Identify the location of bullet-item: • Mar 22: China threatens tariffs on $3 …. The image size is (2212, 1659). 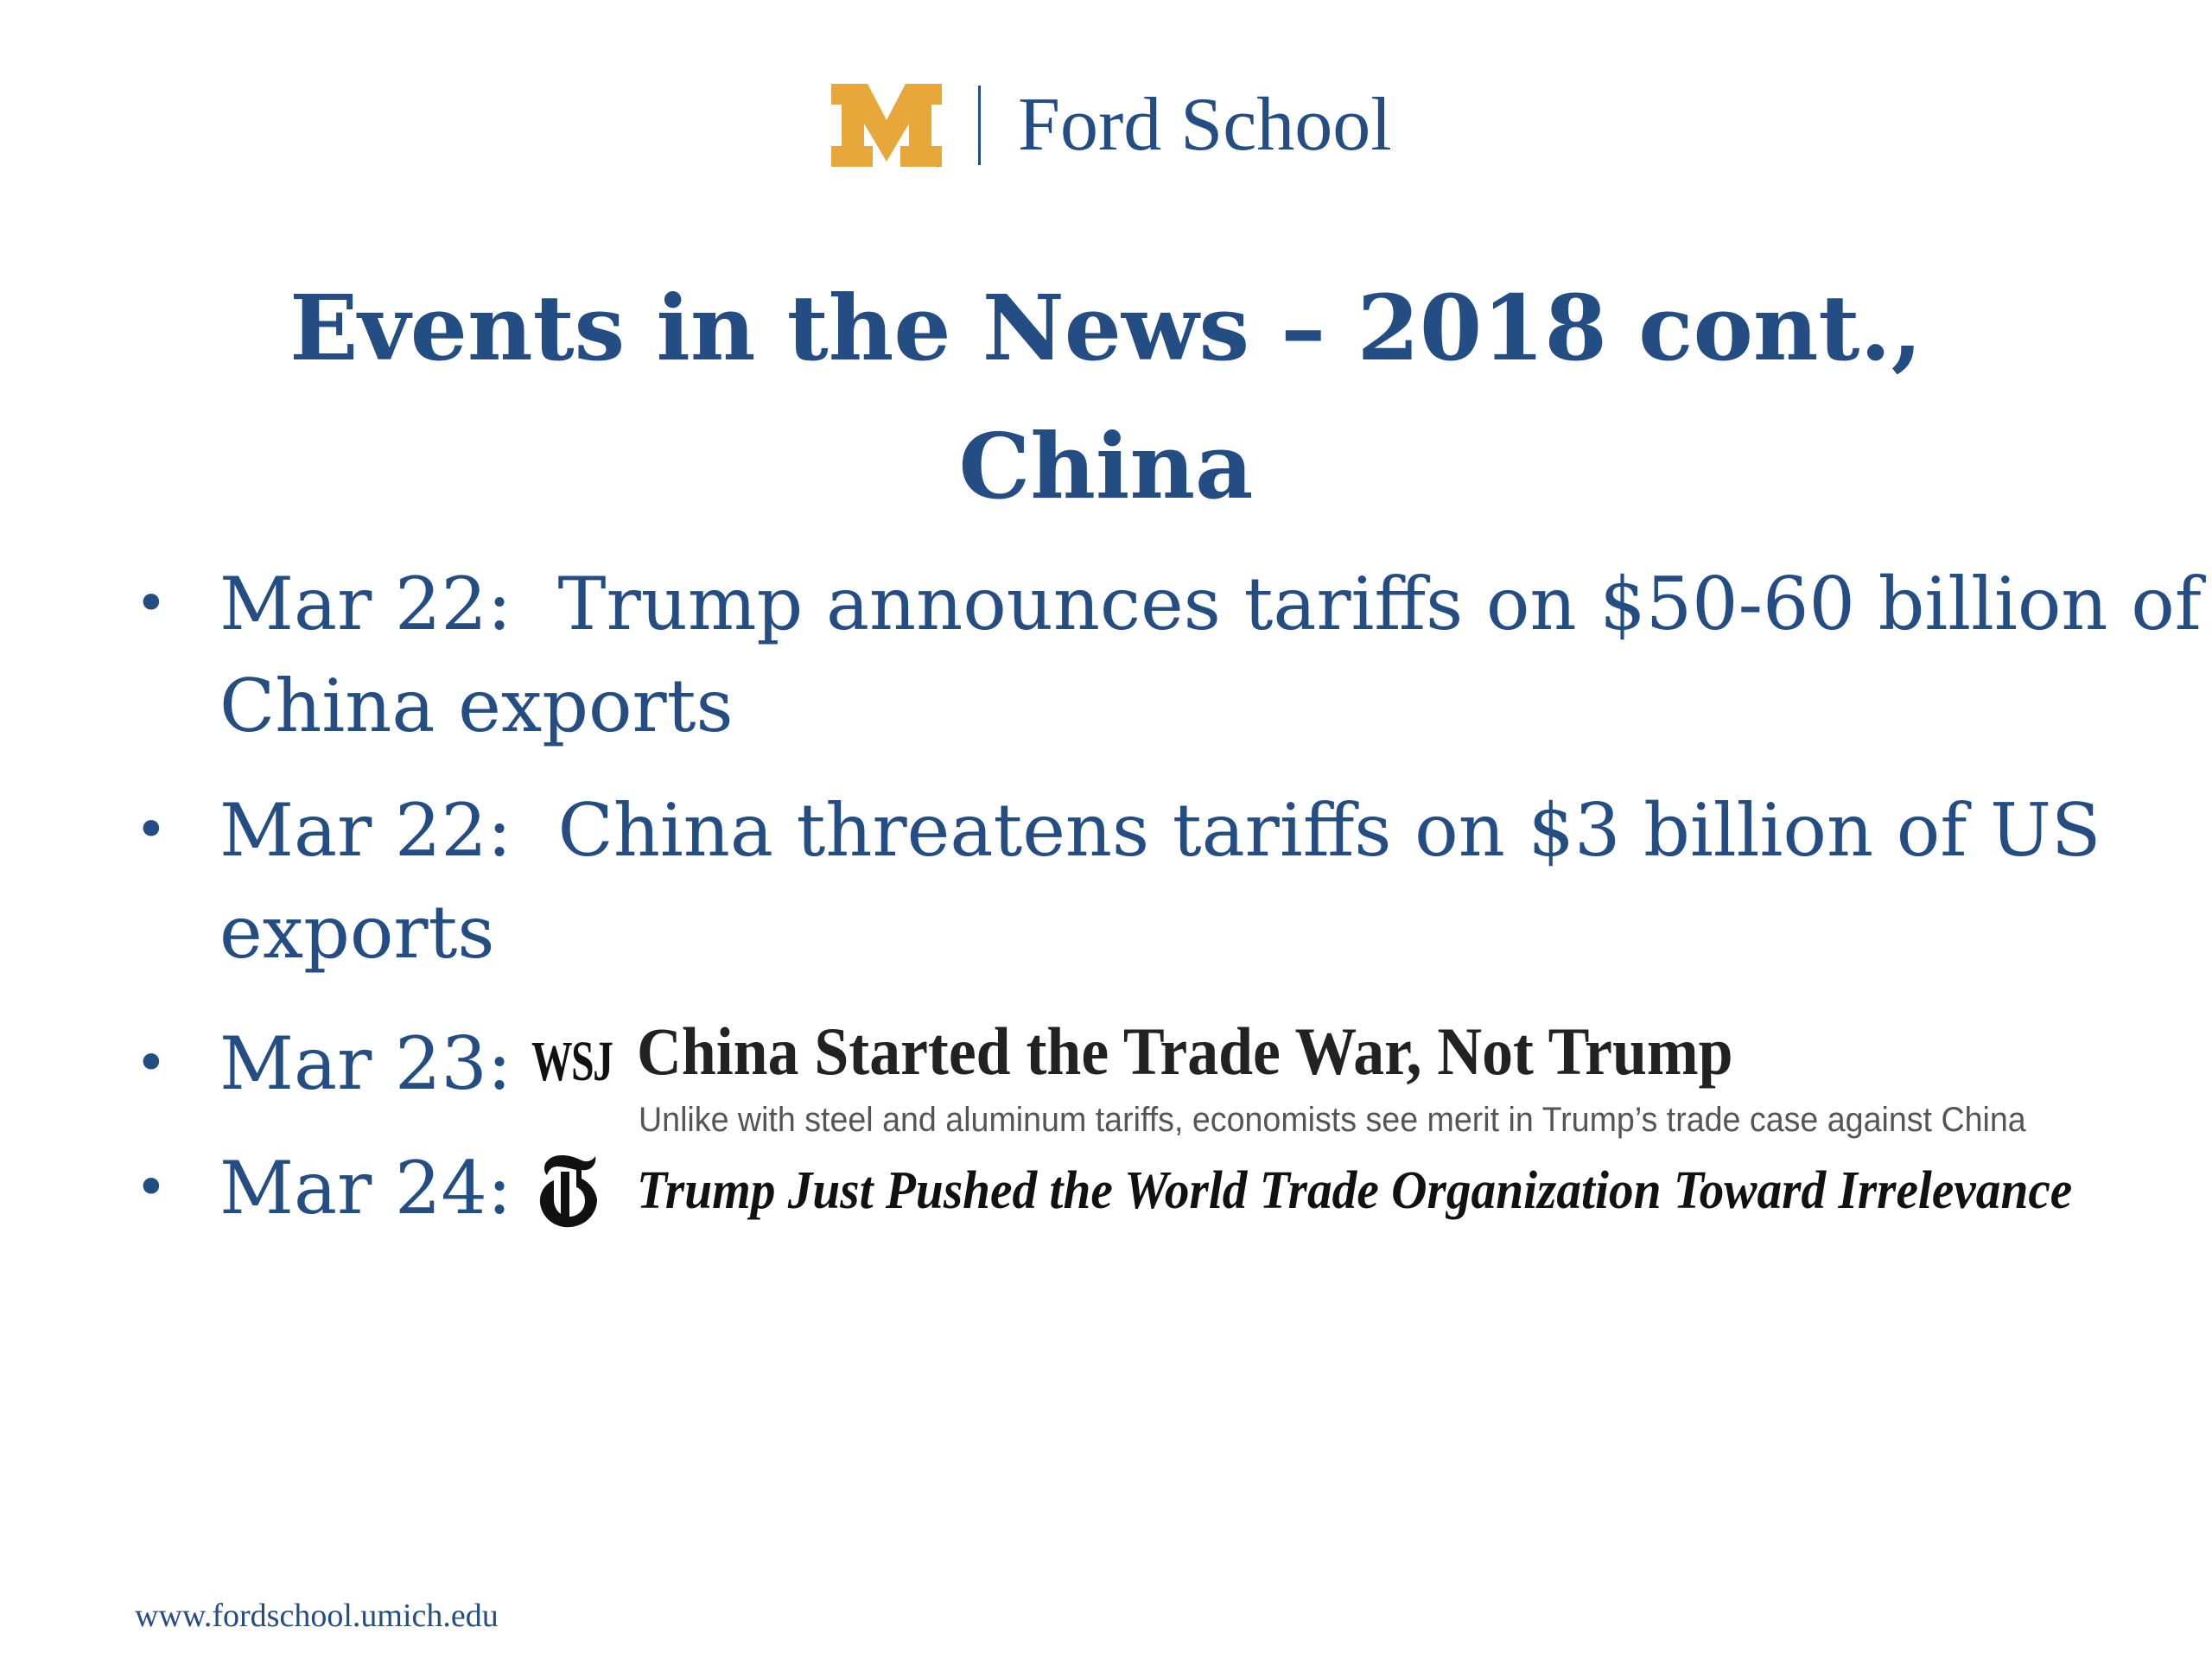
(1168, 881).